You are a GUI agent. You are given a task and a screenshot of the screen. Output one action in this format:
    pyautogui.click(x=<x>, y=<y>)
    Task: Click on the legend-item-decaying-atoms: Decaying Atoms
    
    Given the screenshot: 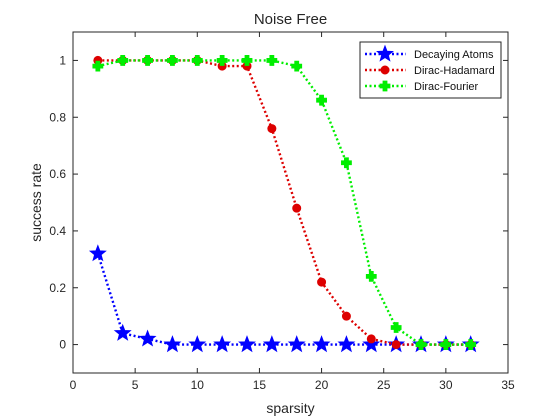 What is the action you would take?
    pyautogui.click(x=429, y=53)
    